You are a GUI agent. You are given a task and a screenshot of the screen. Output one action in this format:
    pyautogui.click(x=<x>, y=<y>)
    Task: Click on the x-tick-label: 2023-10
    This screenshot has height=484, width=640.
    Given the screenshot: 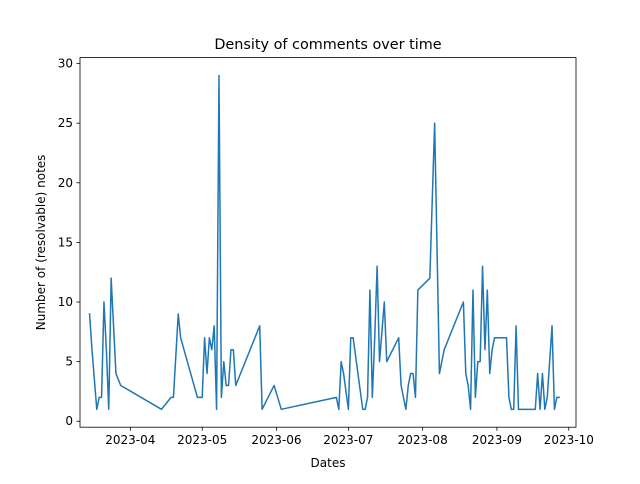 What is the action you would take?
    pyautogui.click(x=569, y=440)
    